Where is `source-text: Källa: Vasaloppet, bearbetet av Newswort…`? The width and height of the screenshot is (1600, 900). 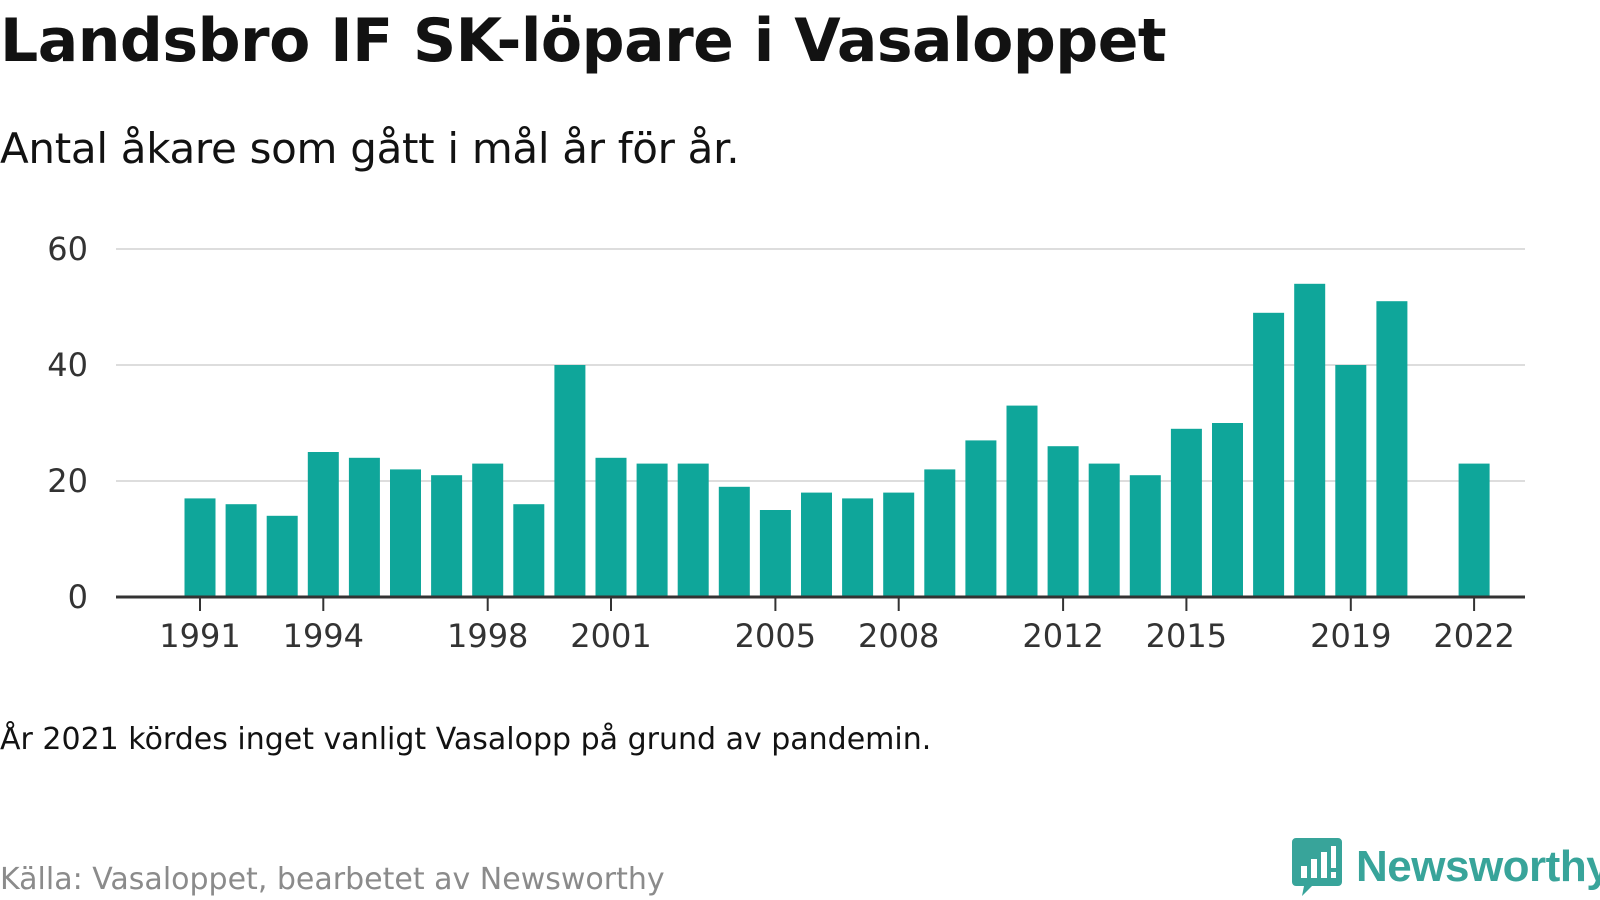
source-text: Källa: Vasaloppet, bearbetet av Newswort… is located at coordinates (332, 879).